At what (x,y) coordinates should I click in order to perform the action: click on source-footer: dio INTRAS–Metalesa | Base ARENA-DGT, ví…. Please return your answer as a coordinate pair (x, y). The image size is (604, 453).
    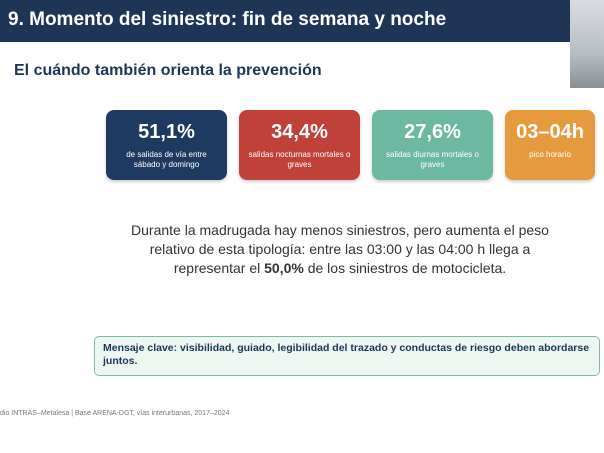
    Looking at the image, I should click on (115, 413).